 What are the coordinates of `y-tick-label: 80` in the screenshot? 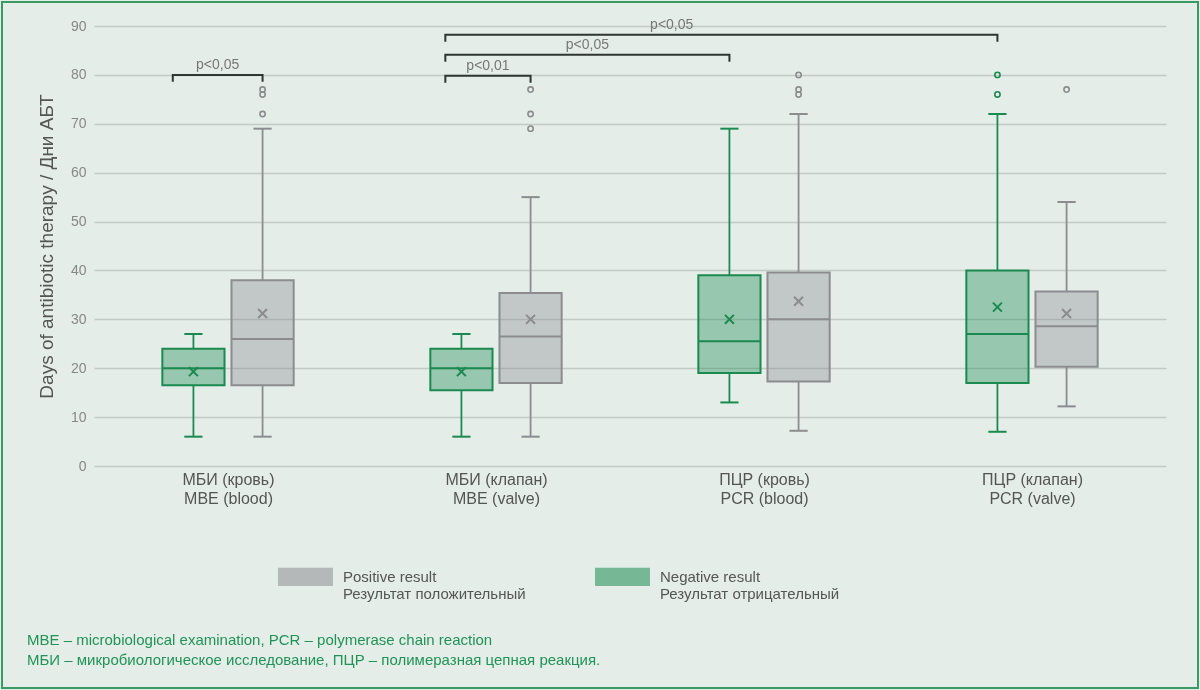 It's located at (78, 74).